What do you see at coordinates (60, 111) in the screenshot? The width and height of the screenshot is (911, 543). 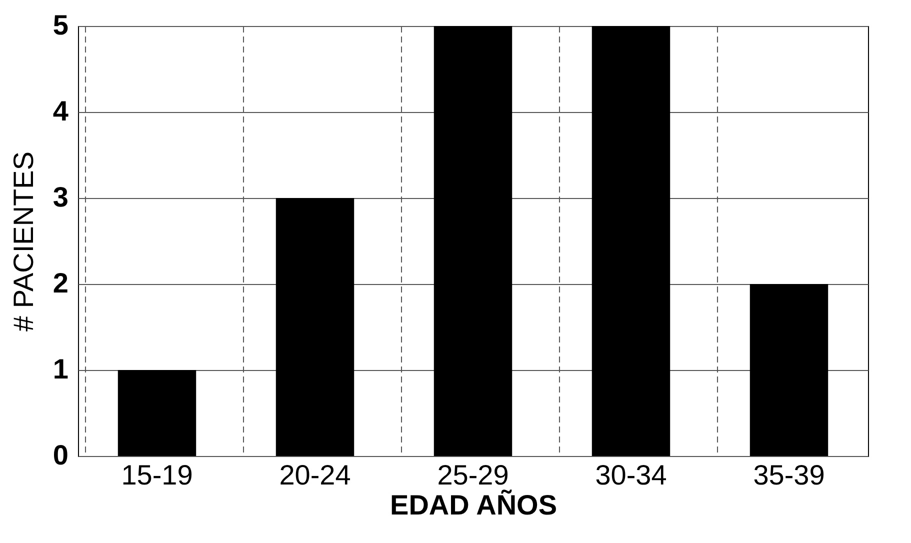 I see `y-tick-label: 4` at bounding box center [60, 111].